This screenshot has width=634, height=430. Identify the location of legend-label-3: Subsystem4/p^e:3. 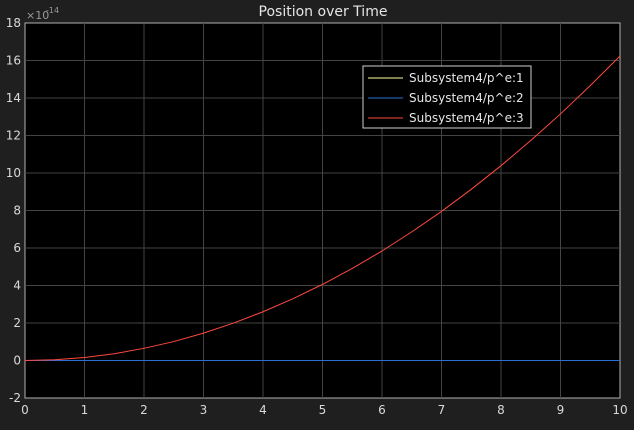
(466, 118).